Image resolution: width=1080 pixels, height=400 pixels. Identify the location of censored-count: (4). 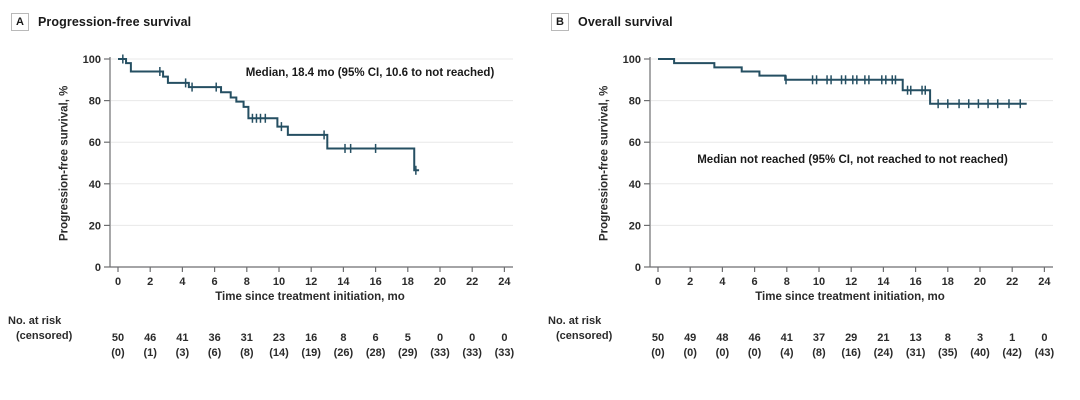
(787, 353).